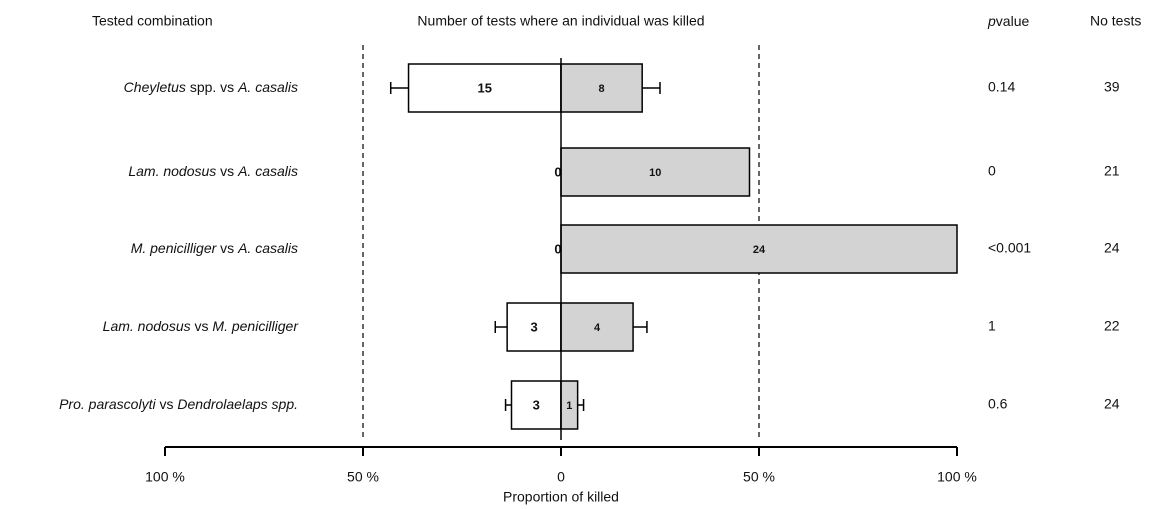 The width and height of the screenshot is (1162, 509). I want to click on test-count: 21, so click(1112, 171).